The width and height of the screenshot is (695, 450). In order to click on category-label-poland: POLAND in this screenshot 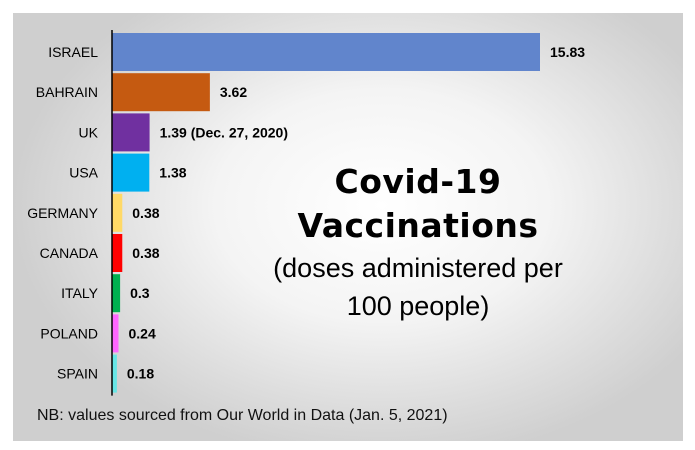, I will do `click(69, 333)`.